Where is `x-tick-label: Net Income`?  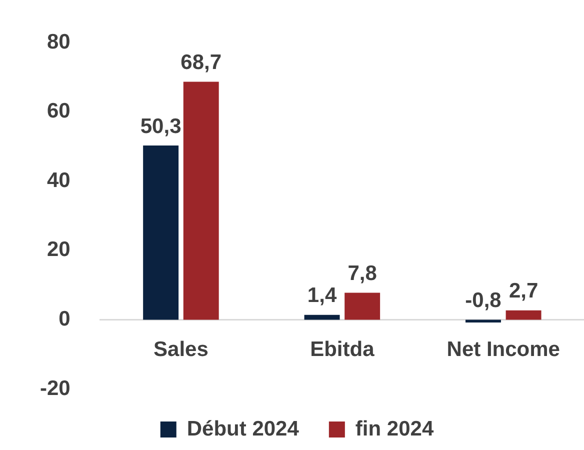
x-tick-label: Net Income is located at coordinates (503, 350).